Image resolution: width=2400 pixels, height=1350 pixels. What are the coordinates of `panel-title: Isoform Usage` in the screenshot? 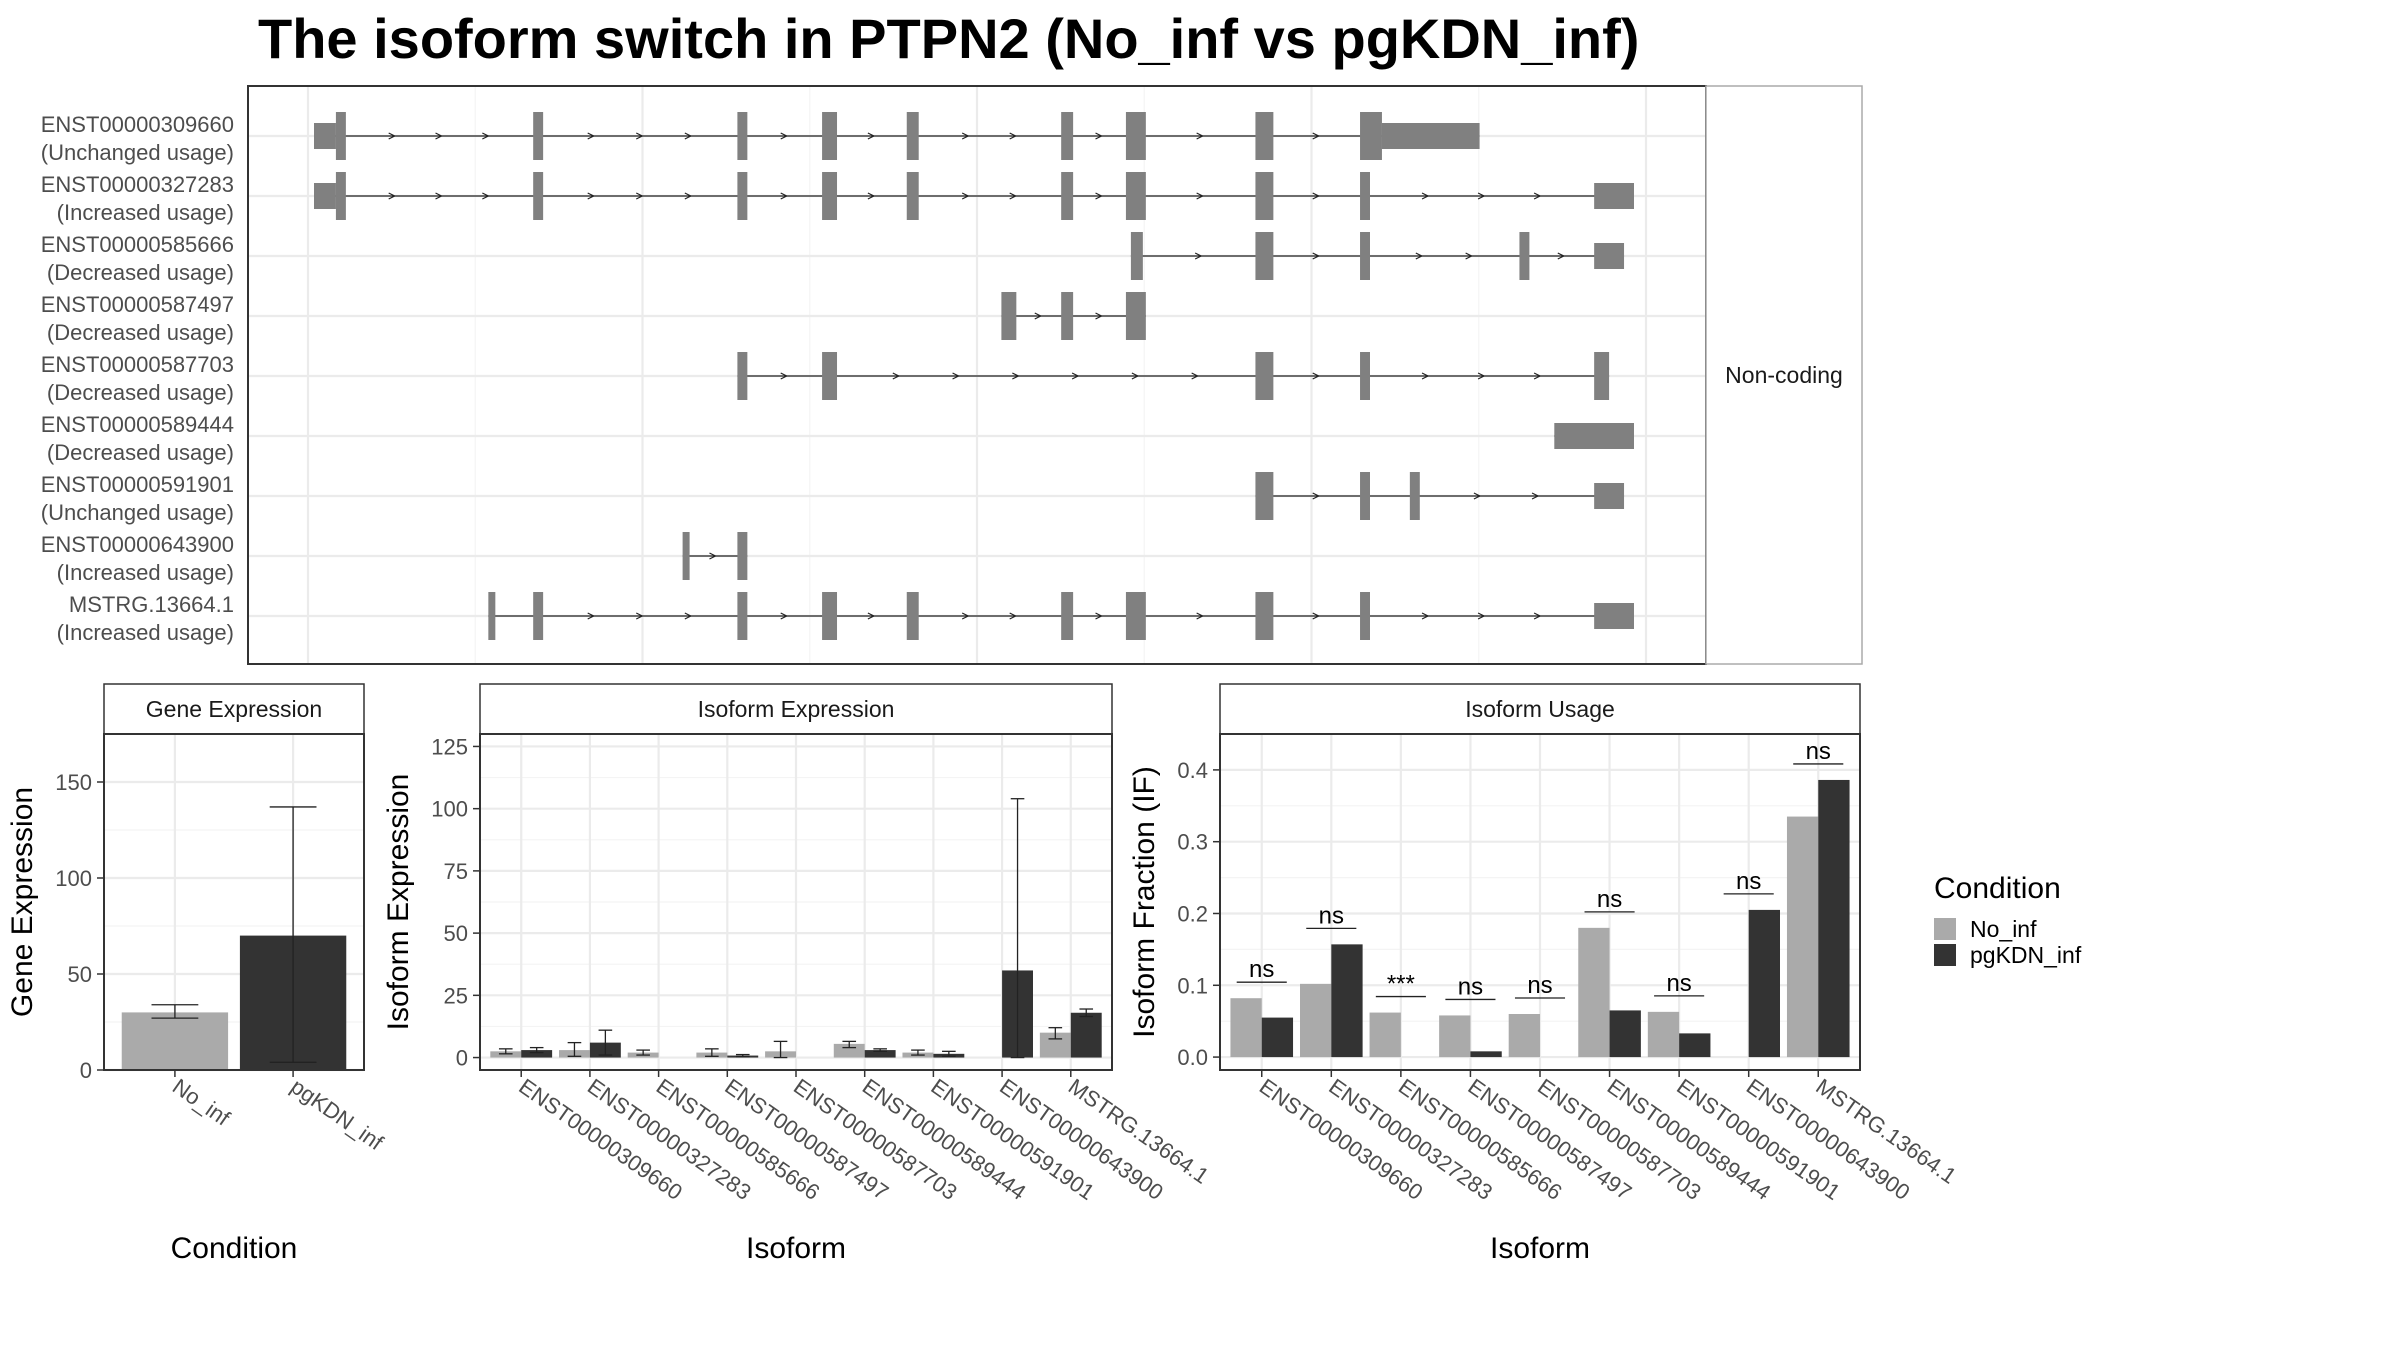 It's located at (1540, 709).